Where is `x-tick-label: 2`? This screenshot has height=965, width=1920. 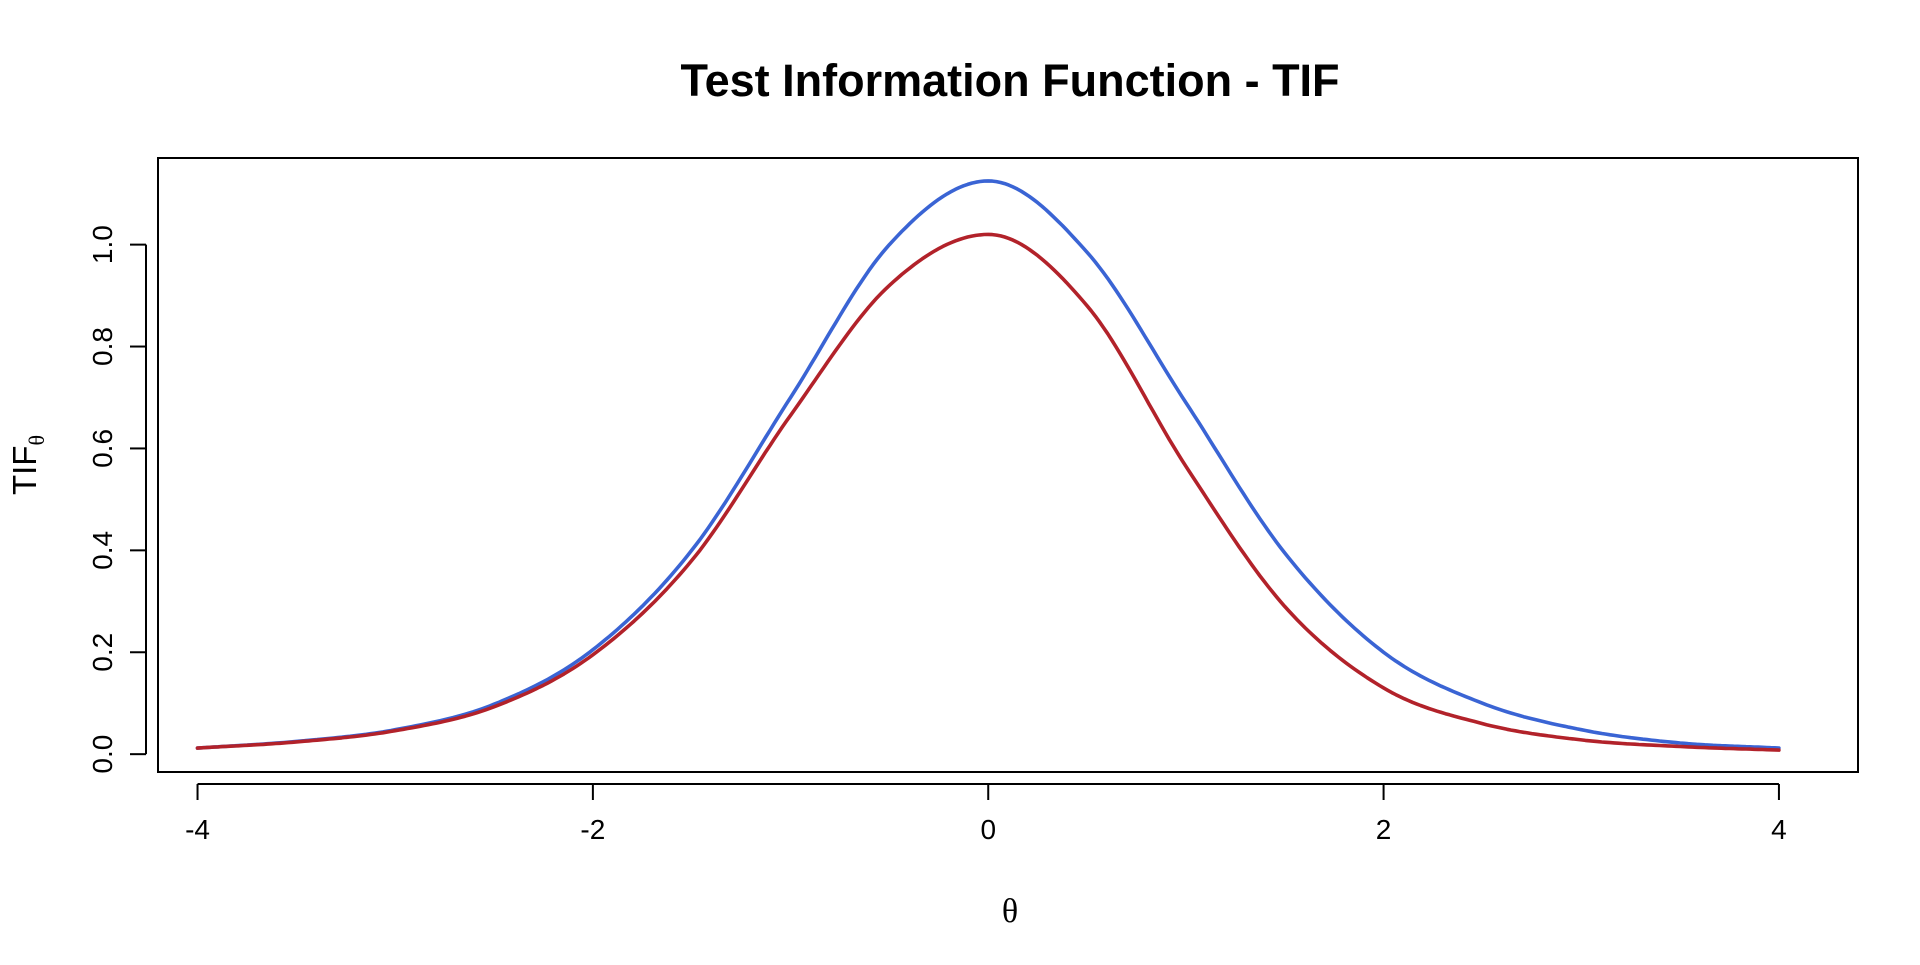 x-tick-label: 2 is located at coordinates (1384, 829).